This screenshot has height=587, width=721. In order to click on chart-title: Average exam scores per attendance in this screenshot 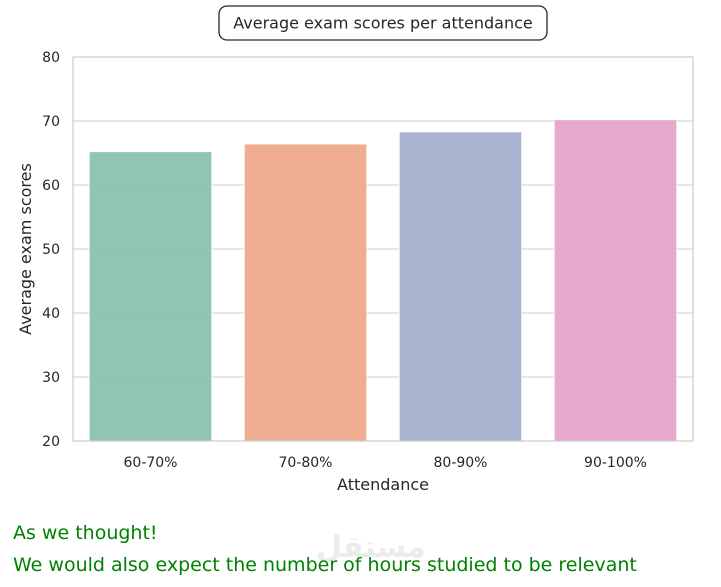, I will do `click(382, 23)`.